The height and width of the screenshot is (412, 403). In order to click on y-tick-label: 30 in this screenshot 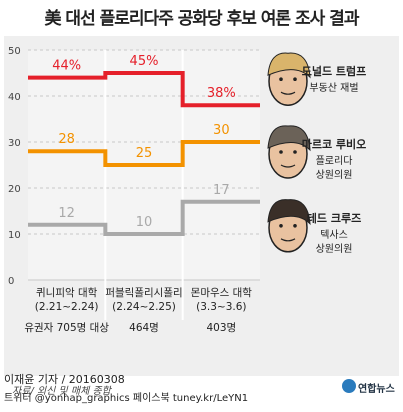, I will do `click(14, 143)`.